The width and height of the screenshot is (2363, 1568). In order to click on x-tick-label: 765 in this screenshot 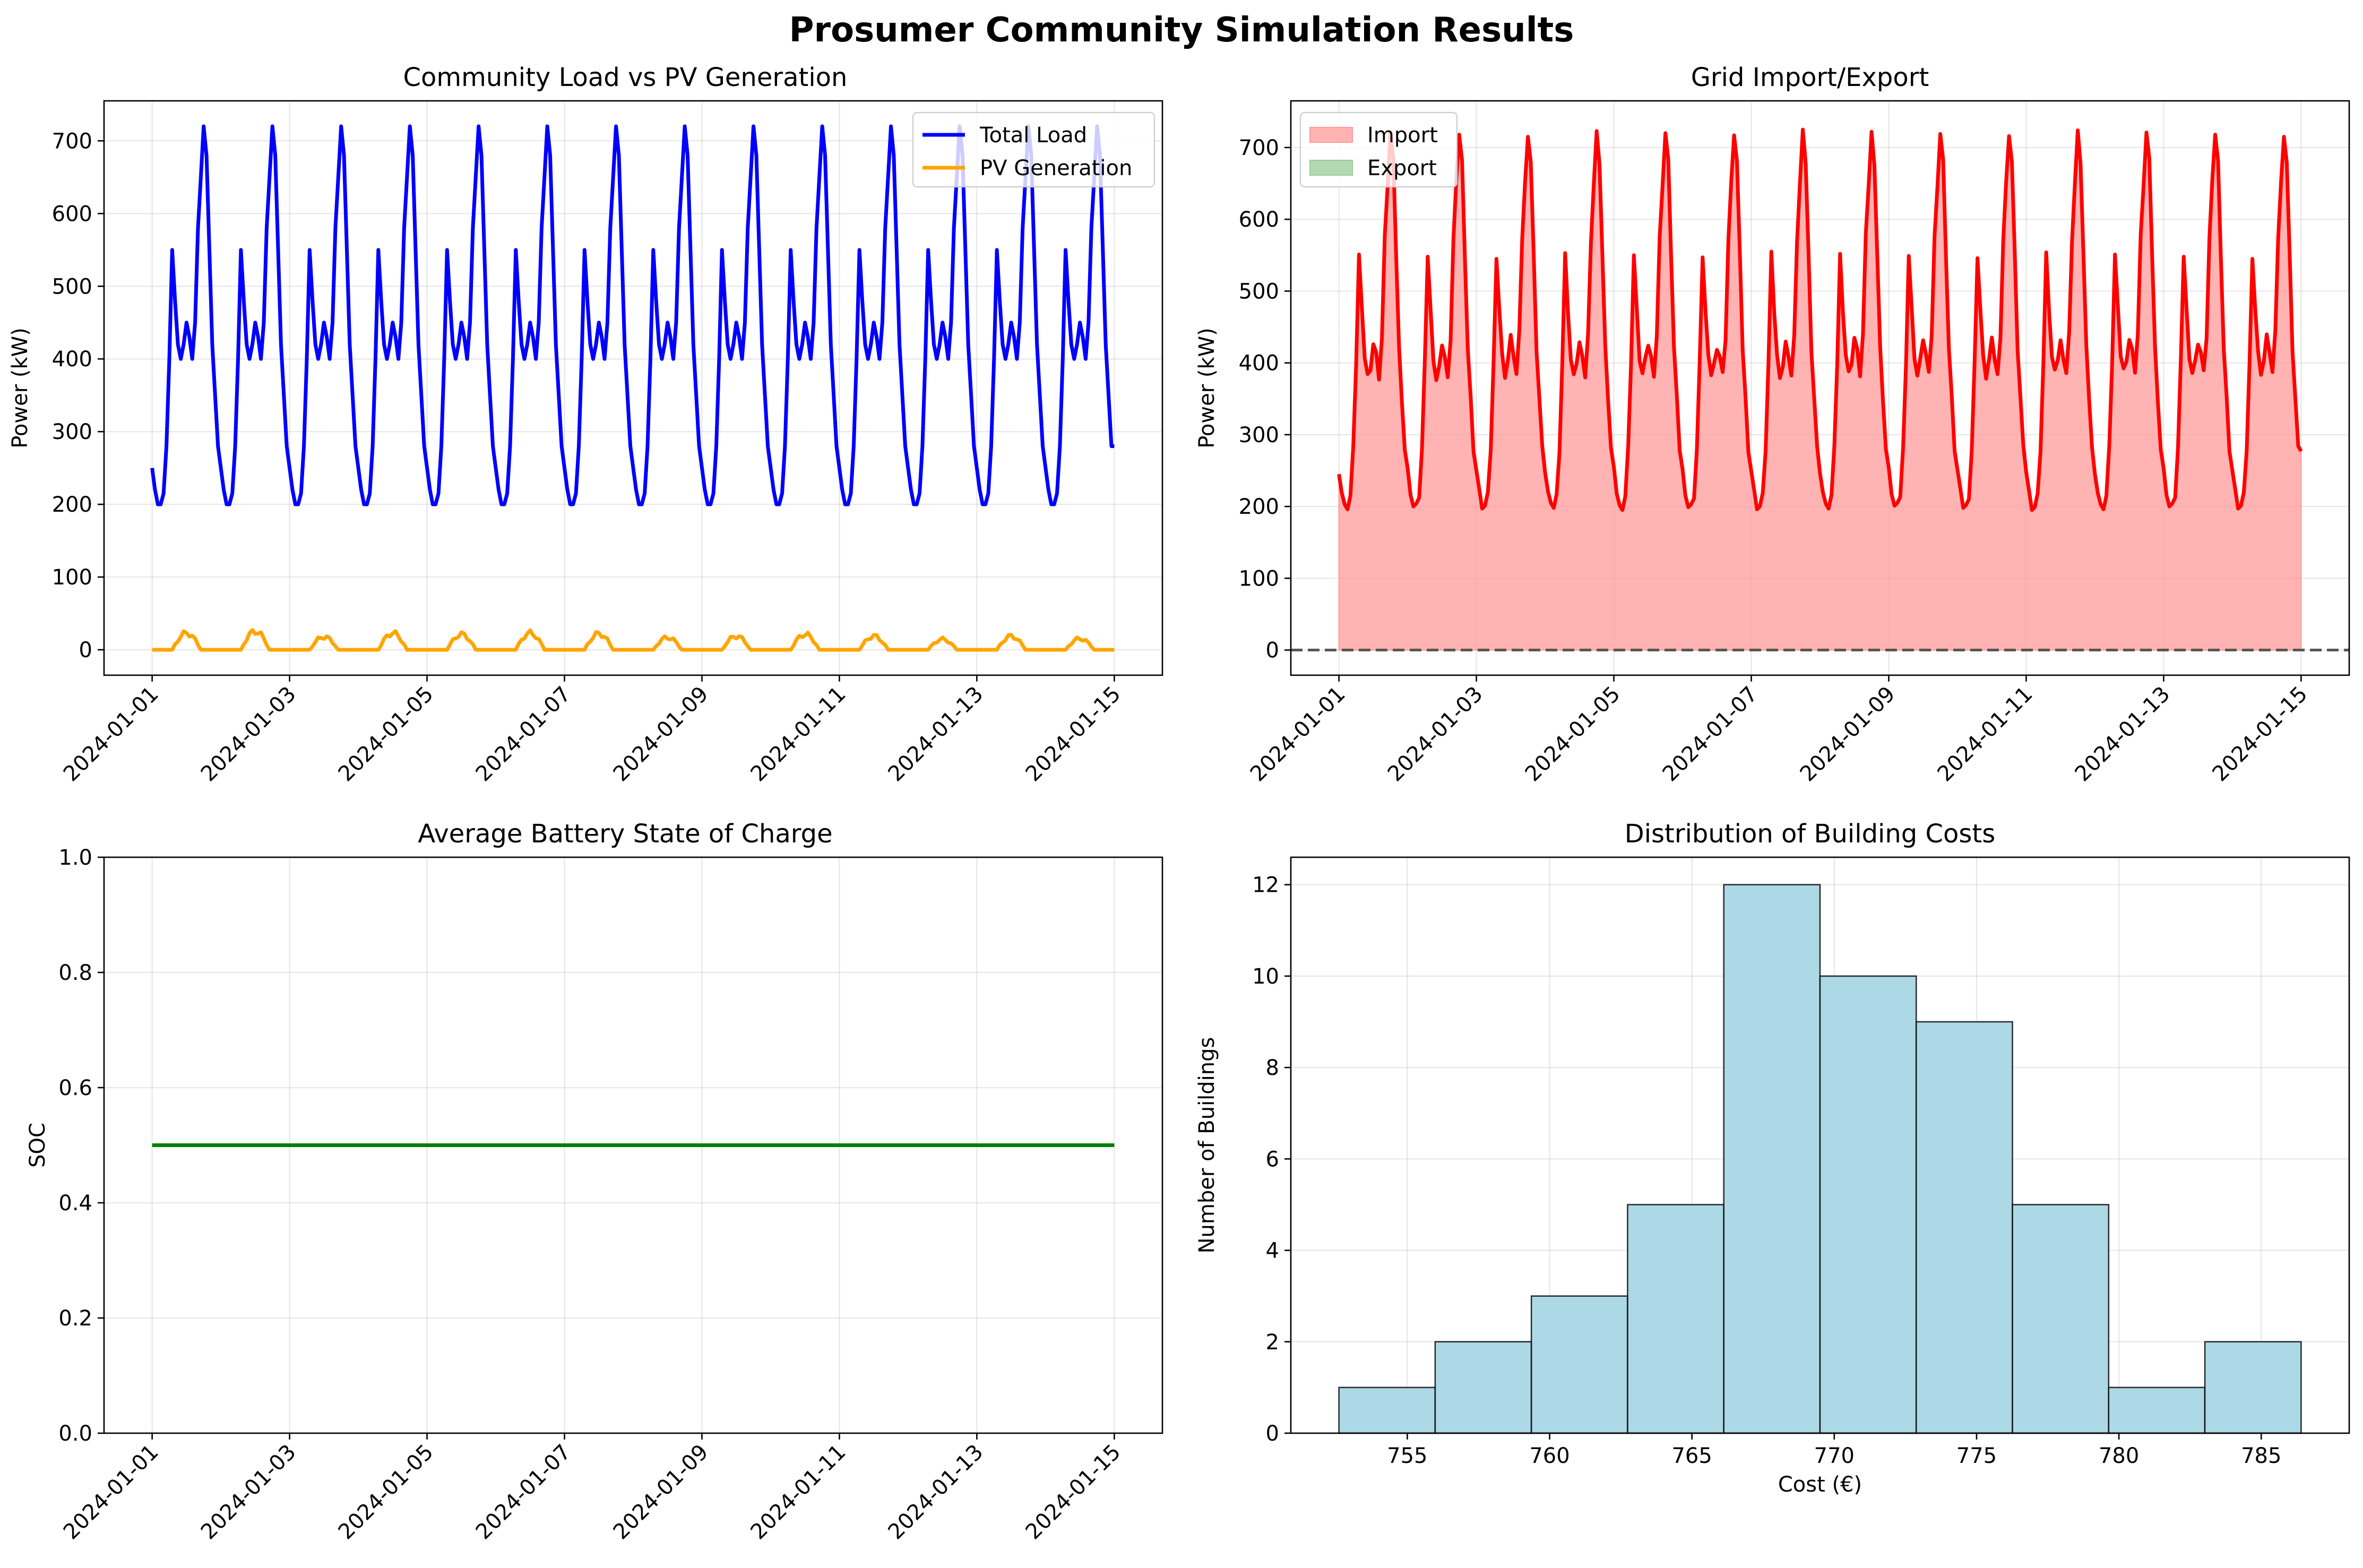, I will do `click(1691, 1456)`.